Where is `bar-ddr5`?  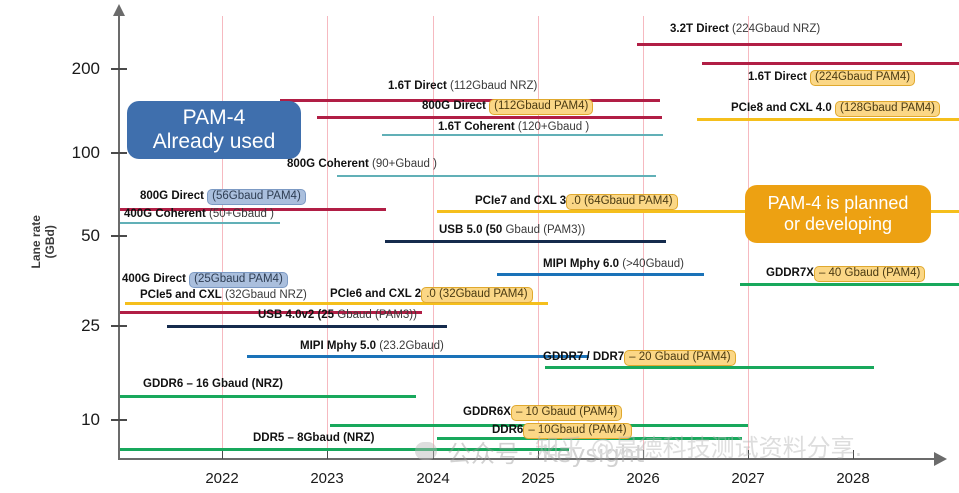 bar-ddr5 is located at coordinates (344, 449).